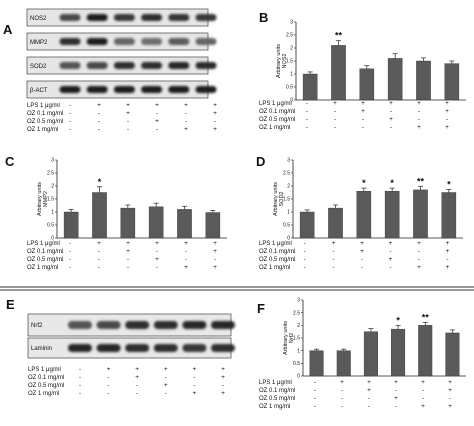  I want to click on panel-label-d: D, so click(260, 161).